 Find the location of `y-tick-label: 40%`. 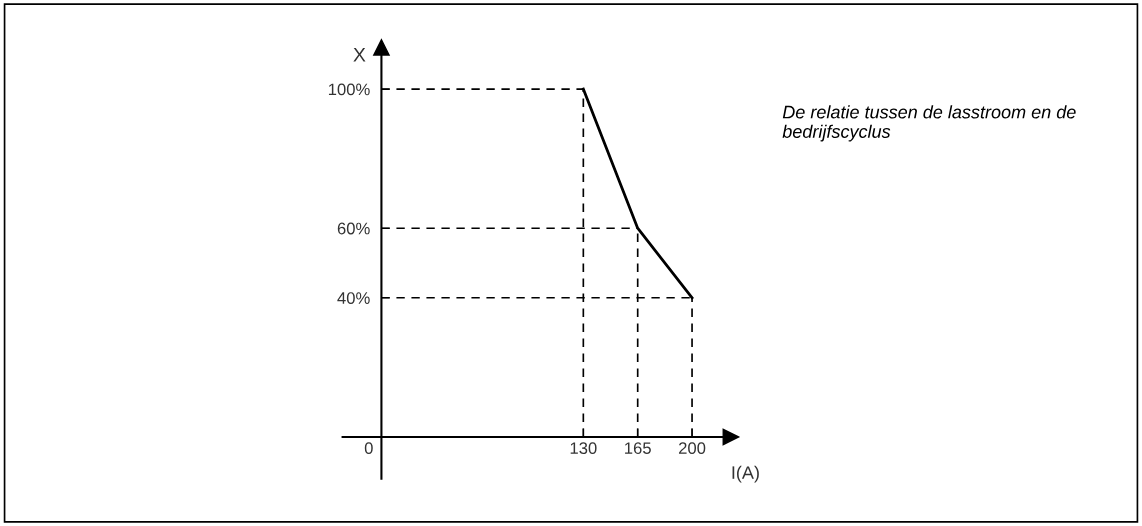

y-tick-label: 40% is located at coordinates (353, 298).